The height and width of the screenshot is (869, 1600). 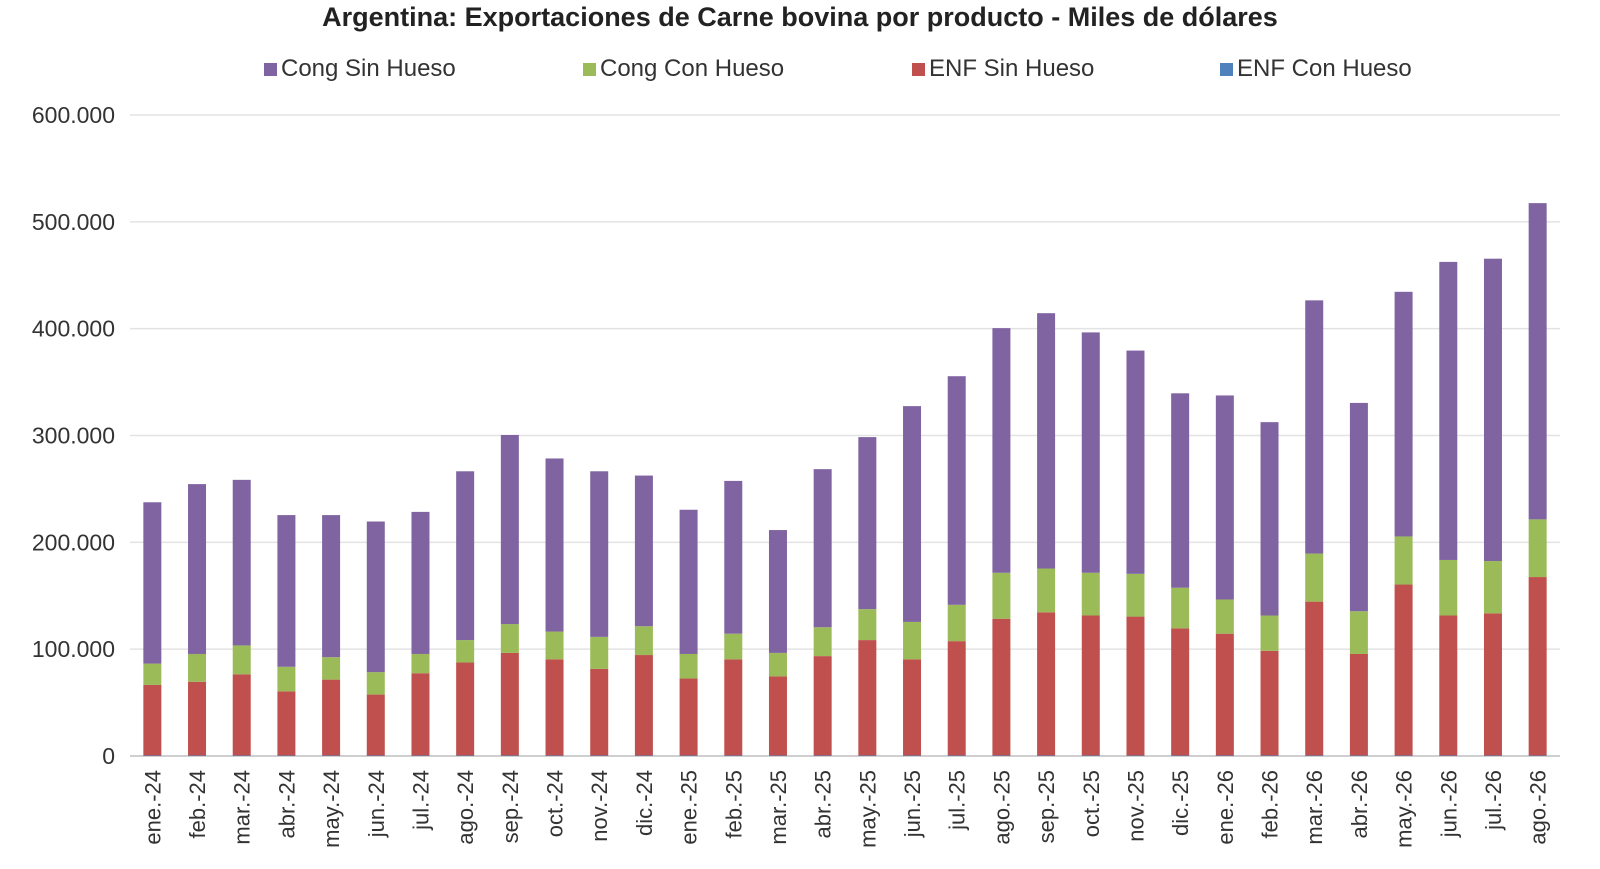 What do you see at coordinates (73, 542) in the screenshot?
I see `y-tick-label: 200.000` at bounding box center [73, 542].